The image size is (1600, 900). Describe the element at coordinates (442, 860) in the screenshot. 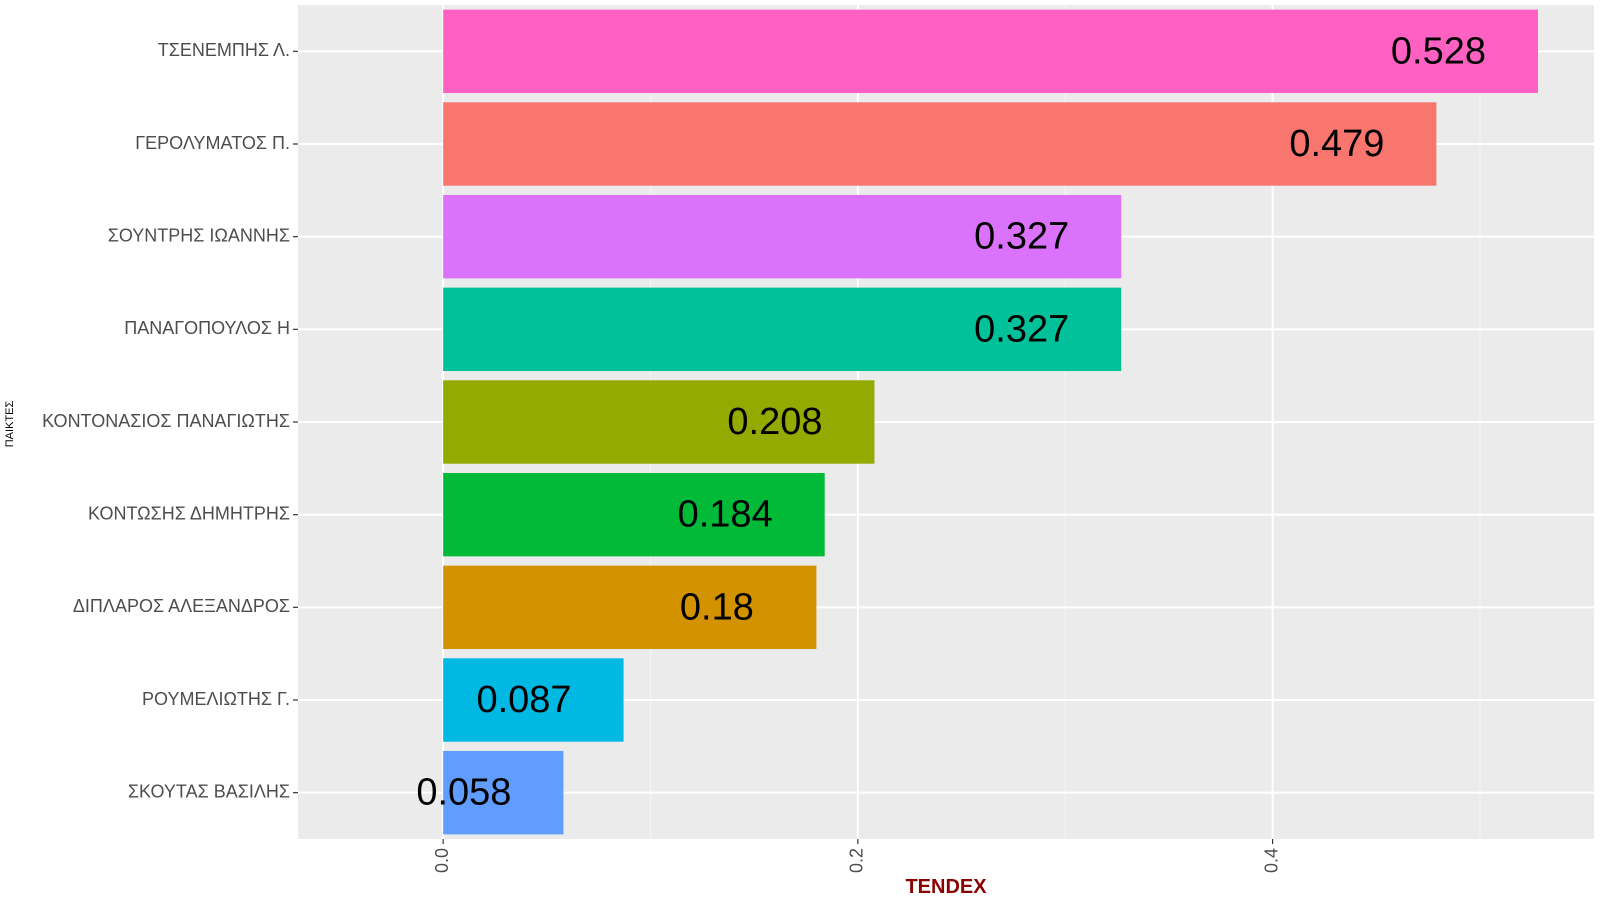

I see `x-tick-label: 0.0` at that location.